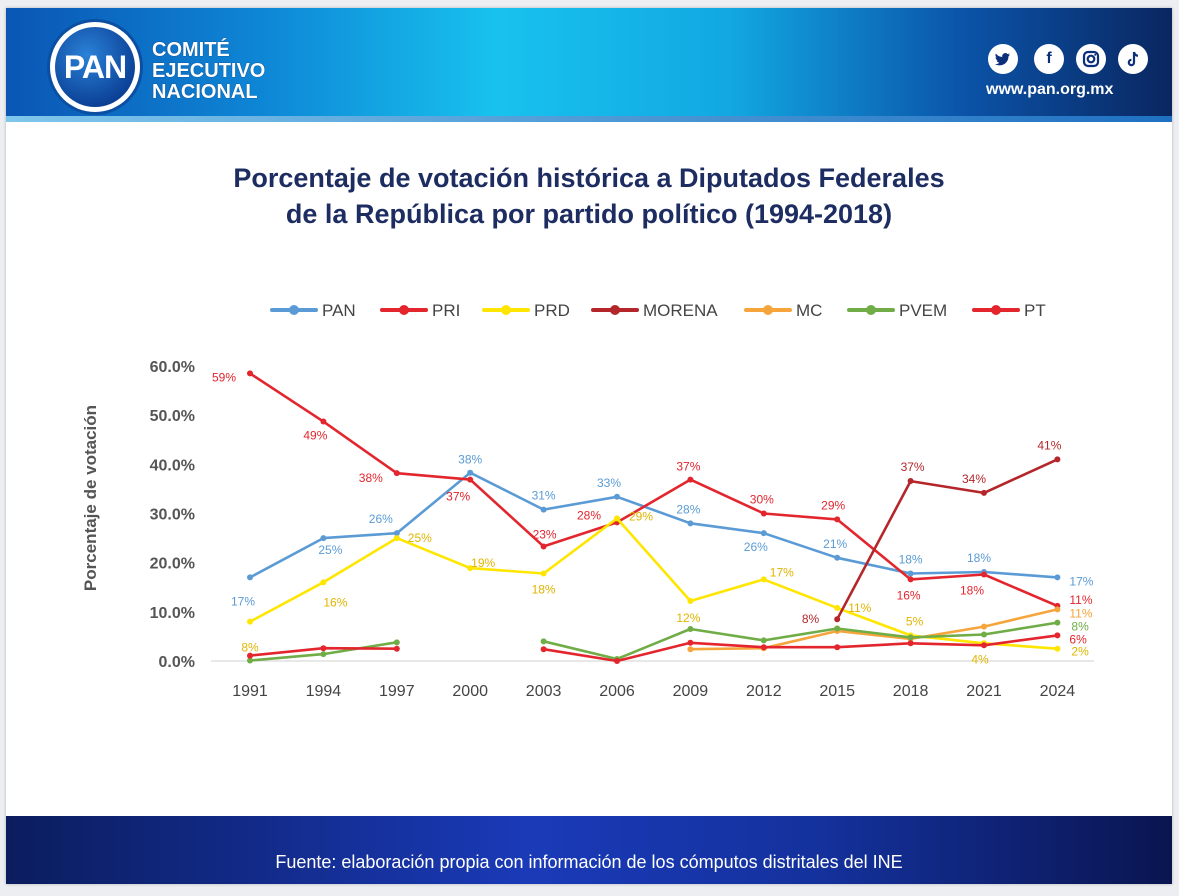  I want to click on legend-marker-morena, so click(615, 310).